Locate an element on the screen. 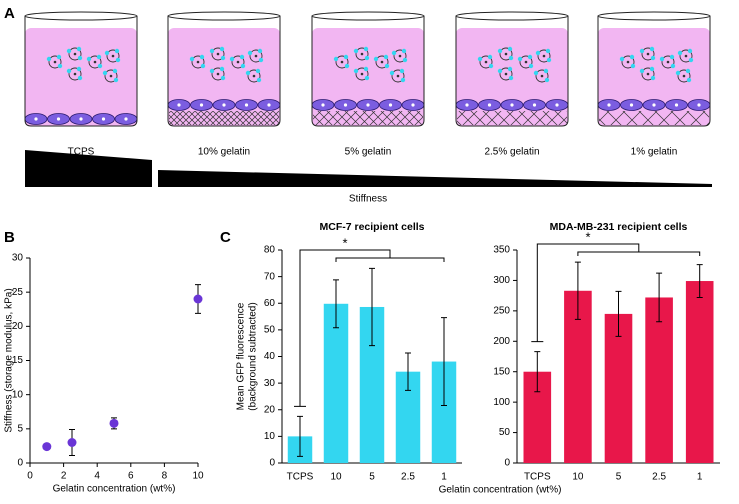  x-axis-label: Gelatin concentration (wt%) is located at coordinates (500, 490).